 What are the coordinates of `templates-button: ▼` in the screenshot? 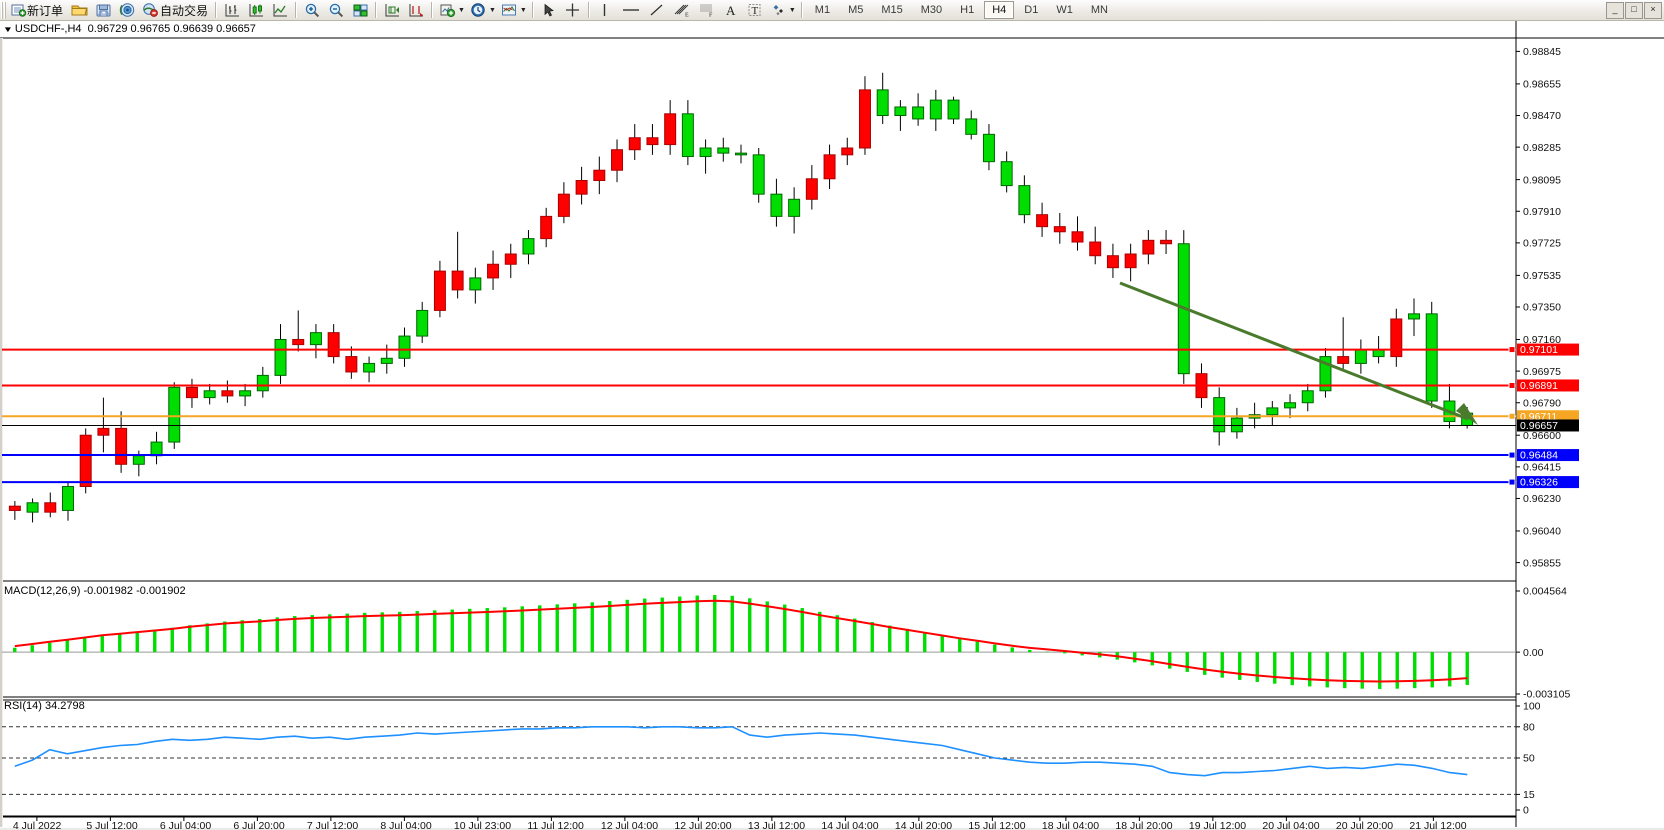 It's located at (513, 10).